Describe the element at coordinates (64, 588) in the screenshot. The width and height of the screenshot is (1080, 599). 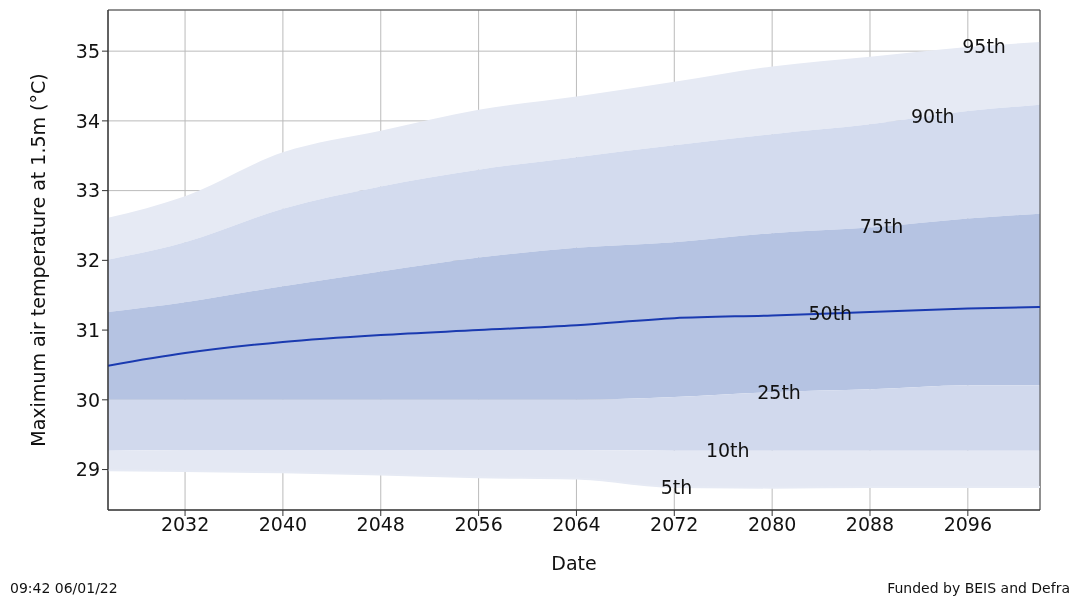
I see `text: 09:42 06/01/22` at that location.